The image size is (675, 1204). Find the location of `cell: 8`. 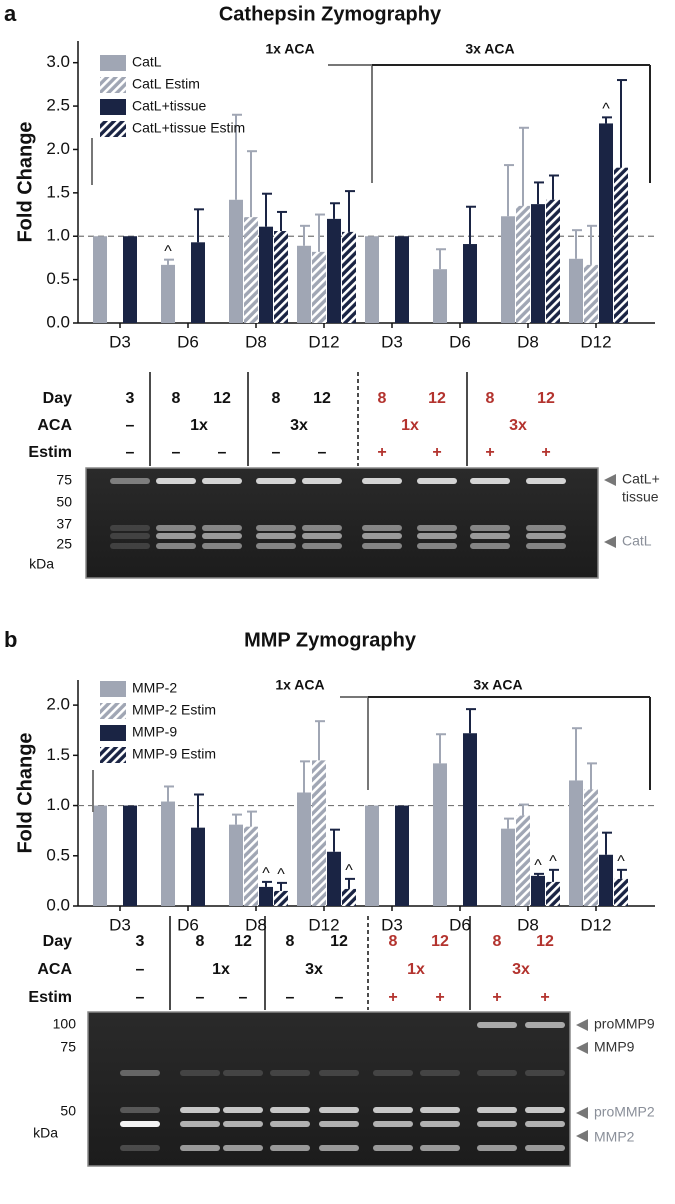

cell: 8 is located at coordinates (490, 398).